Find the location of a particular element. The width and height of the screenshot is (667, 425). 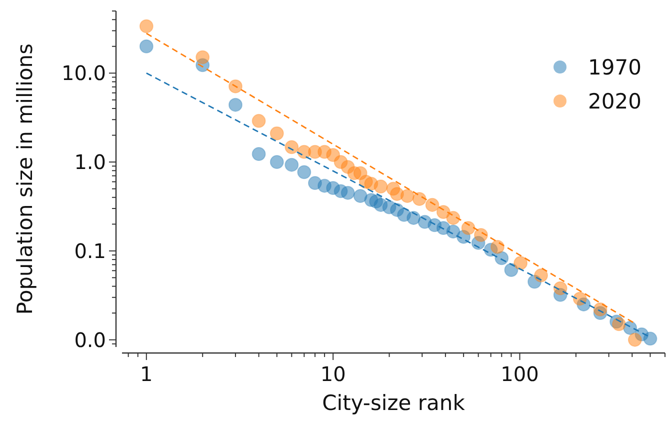

x-axis-title: City-size rank is located at coordinates (394, 403).